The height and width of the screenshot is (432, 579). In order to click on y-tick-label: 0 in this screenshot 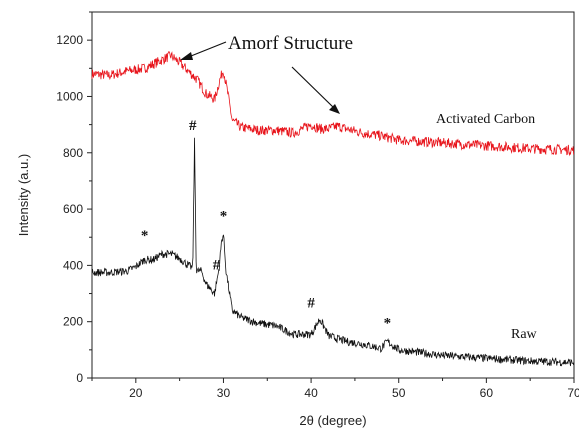, I will do `click(79, 378)`.